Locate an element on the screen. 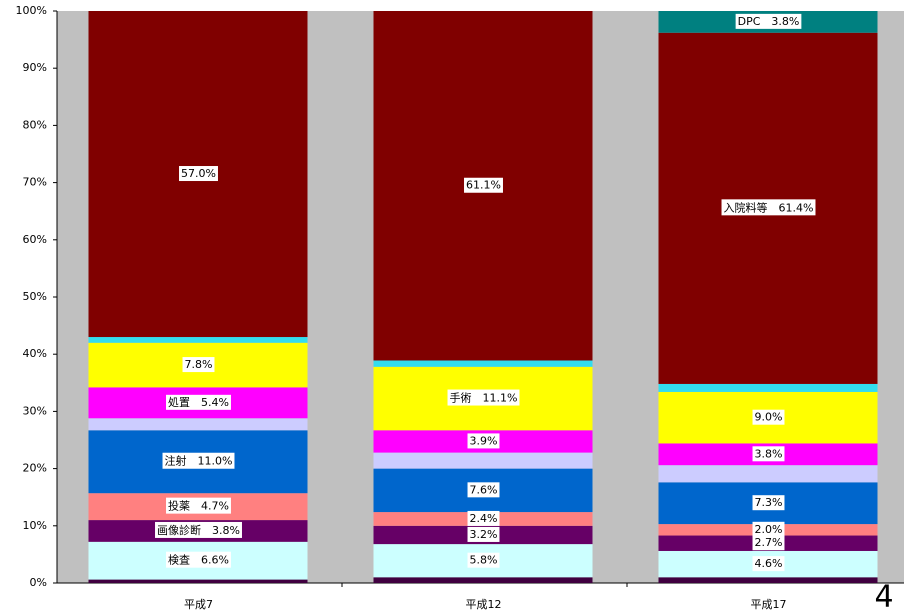  y-tick-label: 10% is located at coordinates (35, 525).